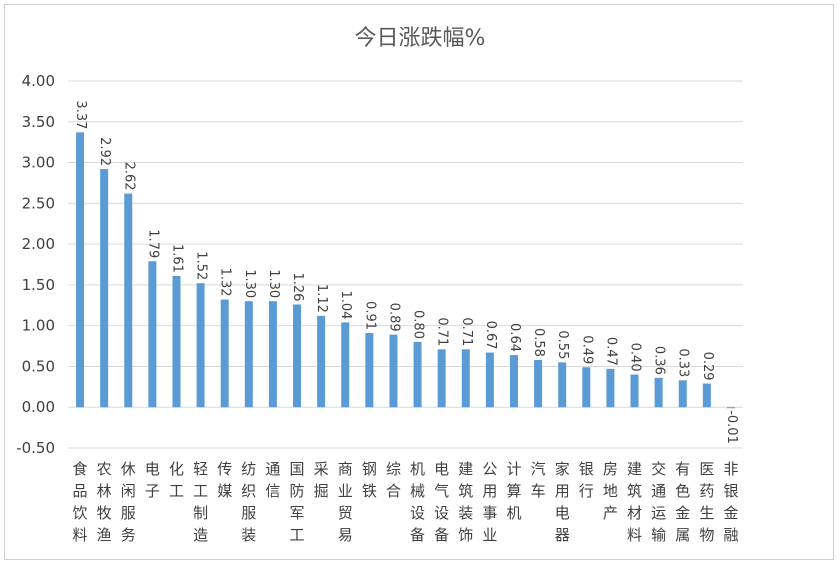 This screenshot has width=840, height=566. I want to click on data-label: 2.62, so click(128, 176).